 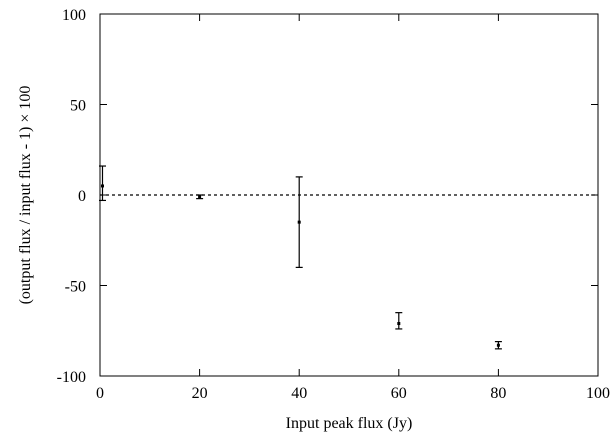 I want to click on x-tick-label: 60, so click(x=399, y=393).